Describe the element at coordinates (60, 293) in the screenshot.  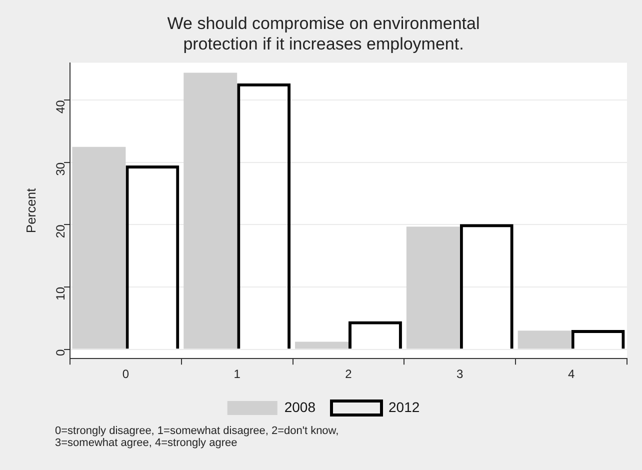
I see `y-tick-label: 10` at that location.